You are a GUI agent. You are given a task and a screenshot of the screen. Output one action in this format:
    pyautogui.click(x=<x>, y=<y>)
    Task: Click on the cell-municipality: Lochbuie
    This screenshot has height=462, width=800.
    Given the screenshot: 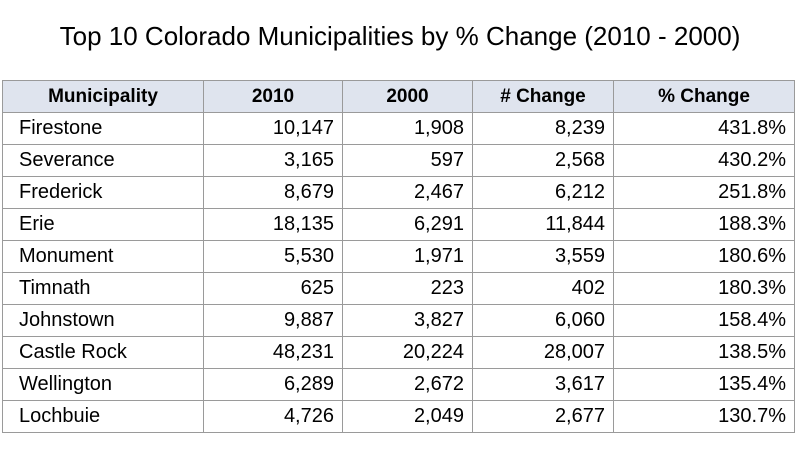 What is the action you would take?
    pyautogui.click(x=103, y=416)
    